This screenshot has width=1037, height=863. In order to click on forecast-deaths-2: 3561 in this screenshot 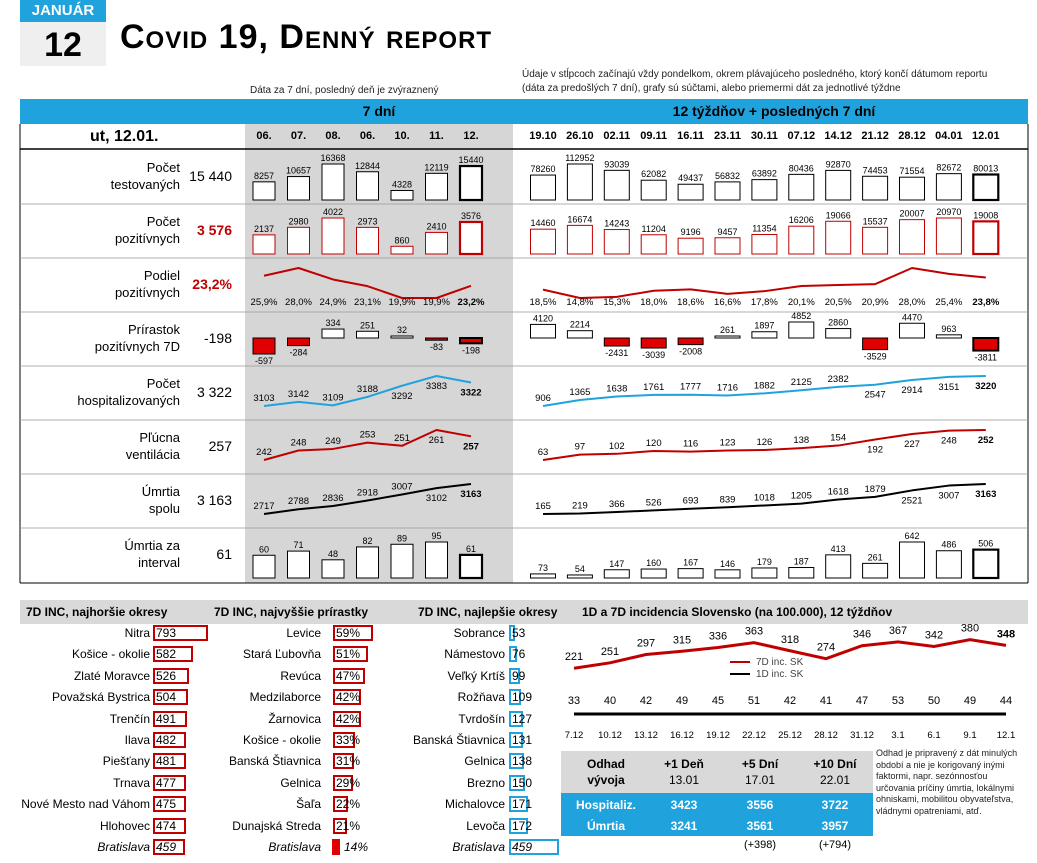, I will do `click(760, 826)`.